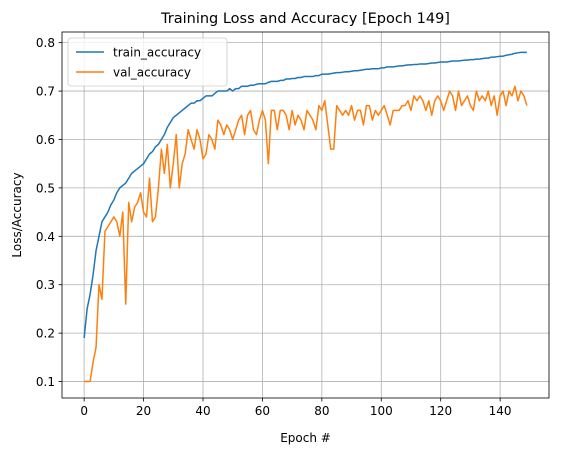 This screenshot has width=567, height=455. I want to click on legend-label-val-accuracy: val_accuracy, so click(152, 73).